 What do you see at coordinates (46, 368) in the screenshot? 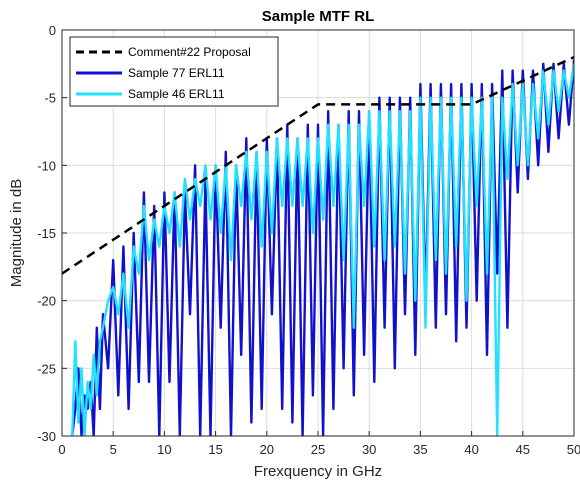
I see `y-tick-label: -25` at bounding box center [46, 368].